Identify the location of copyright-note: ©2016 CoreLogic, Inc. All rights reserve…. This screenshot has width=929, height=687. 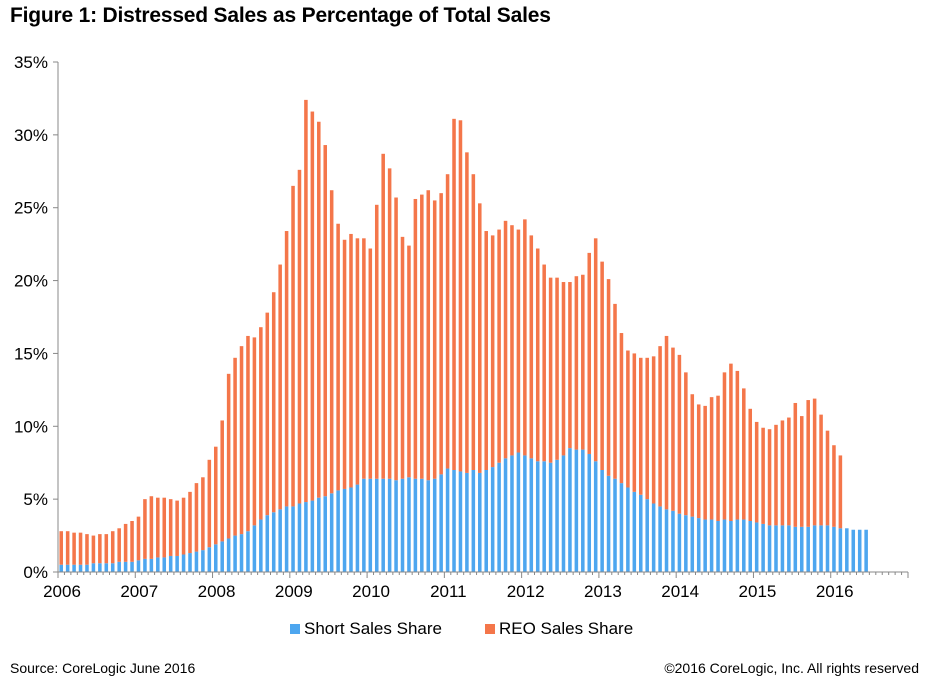
(791, 668).